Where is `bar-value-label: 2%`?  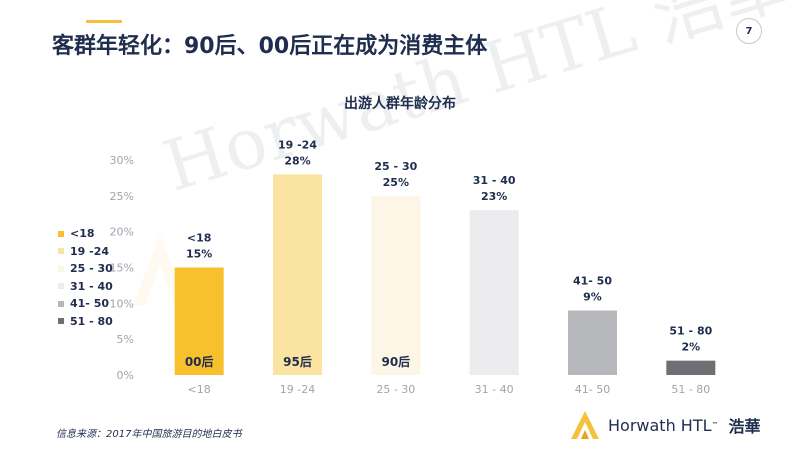
bar-value-label: 2% is located at coordinates (690, 347).